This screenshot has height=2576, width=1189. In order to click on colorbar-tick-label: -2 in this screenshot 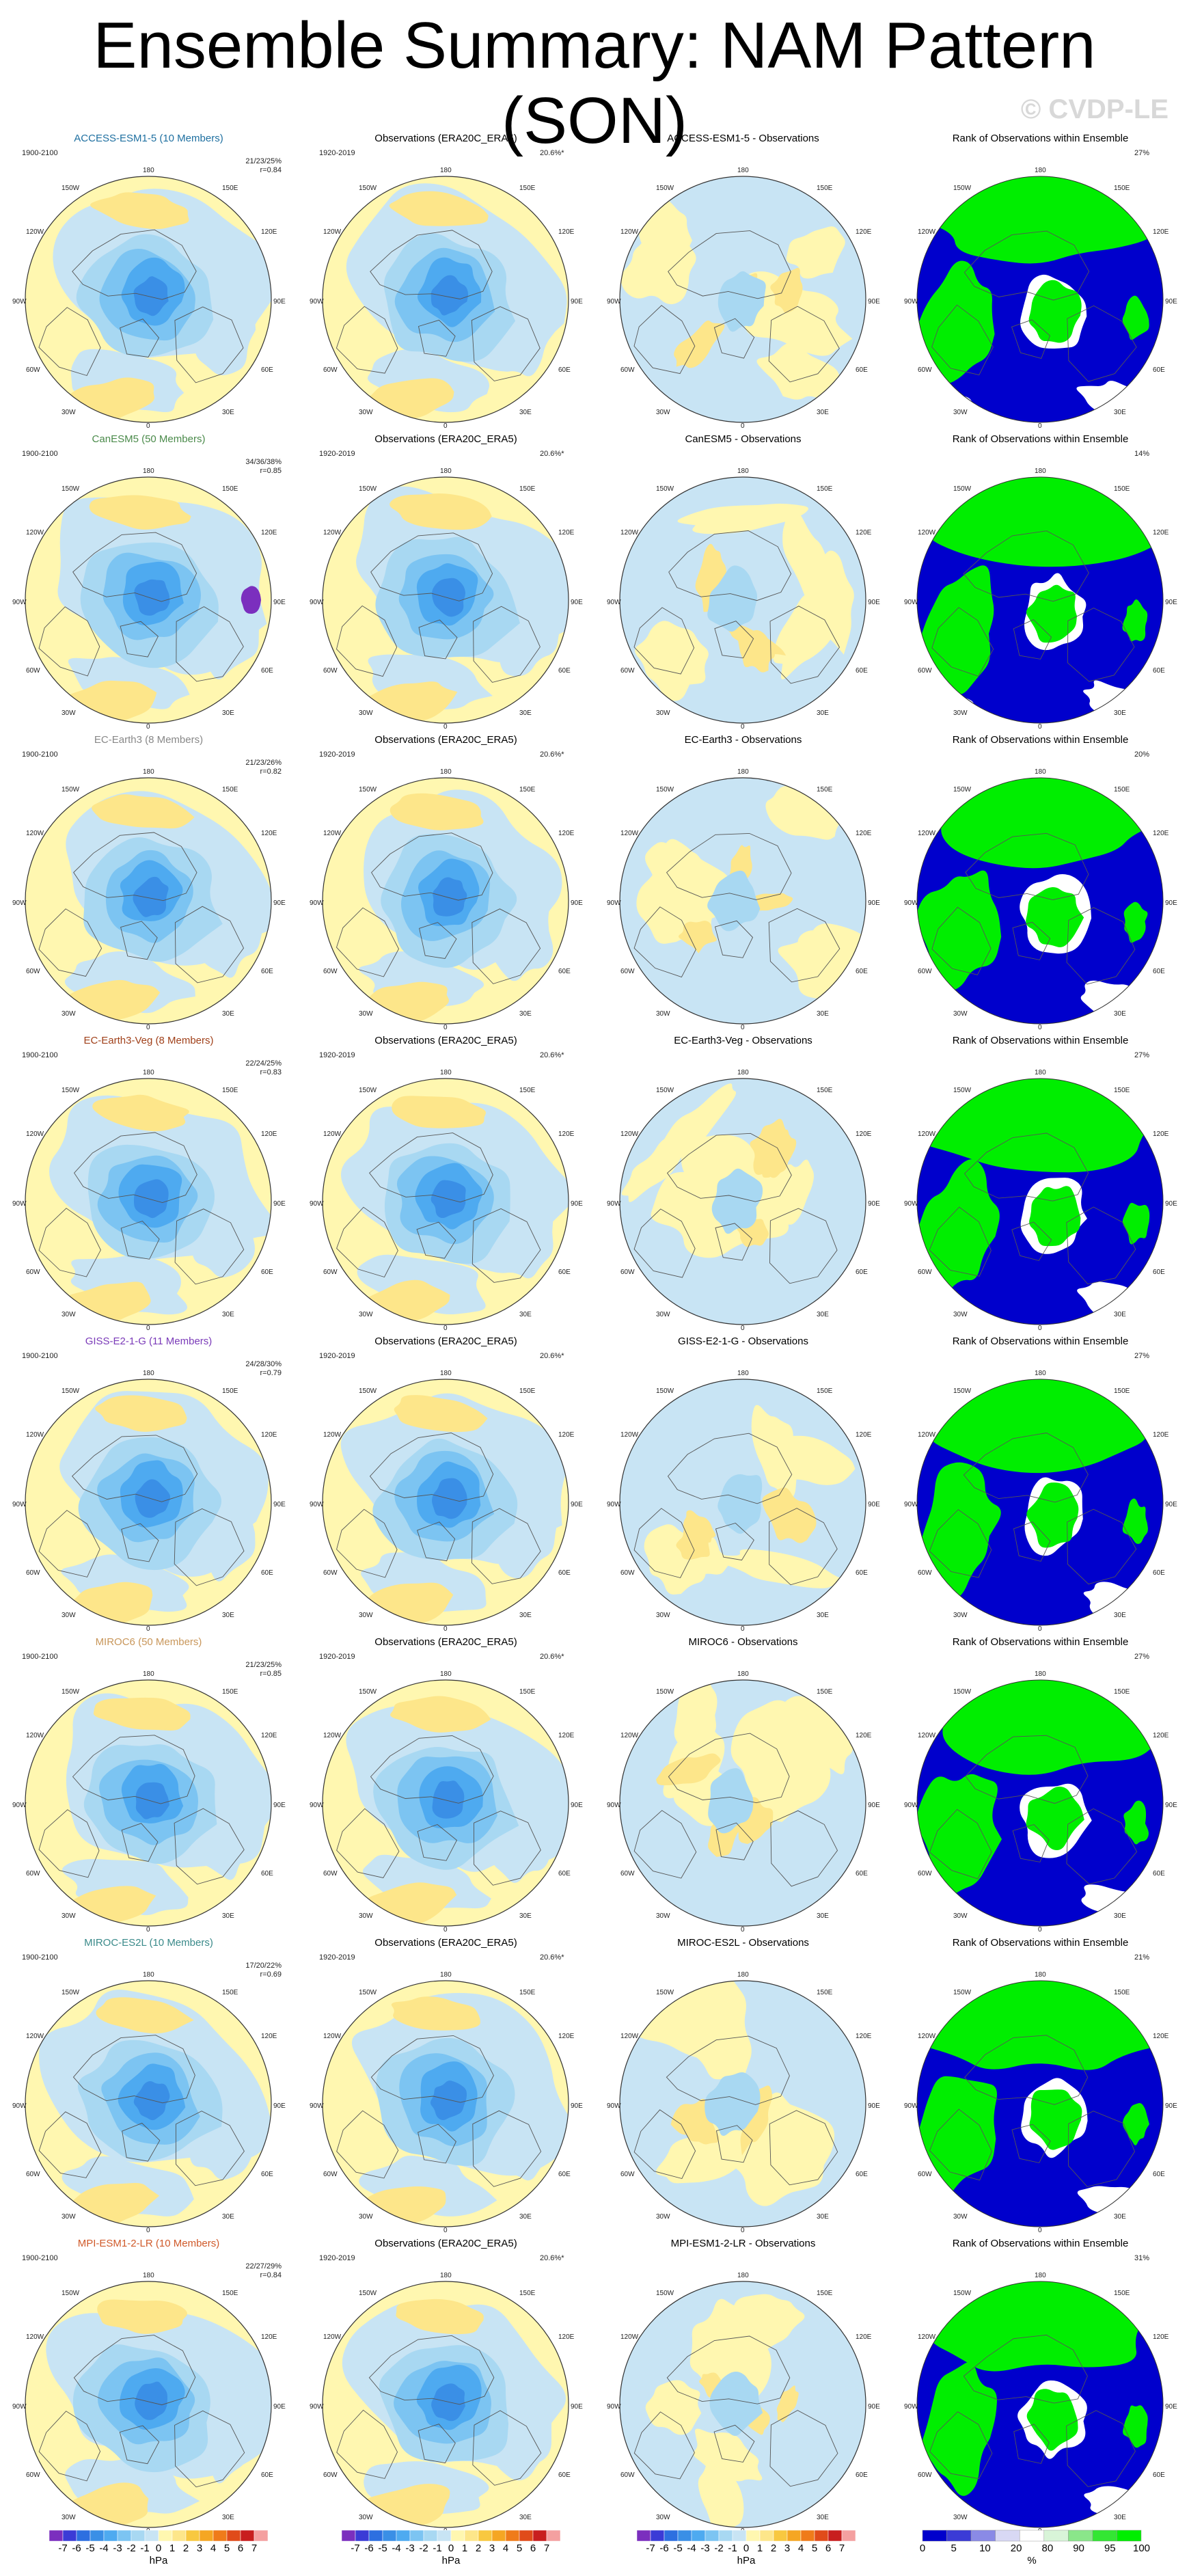, I will do `click(719, 2549)`.